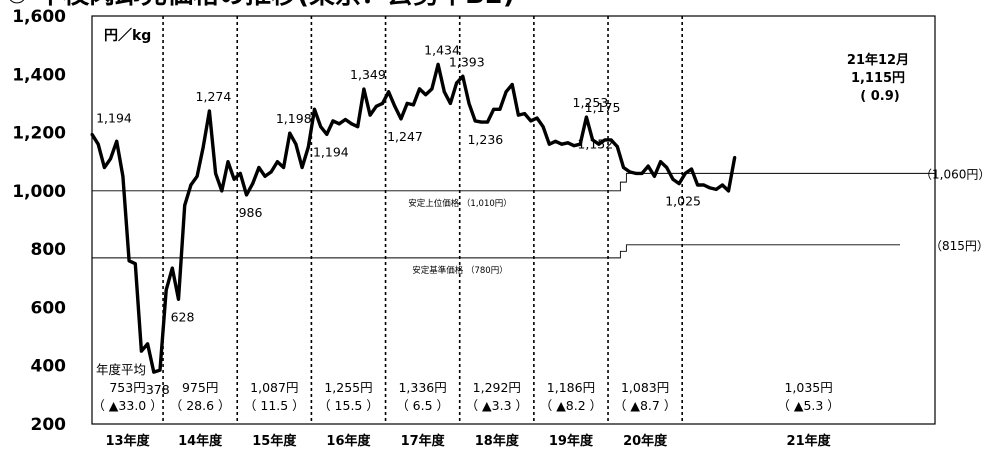 The height and width of the screenshot is (457, 1003). I want to click on data-label: 1,247, so click(405, 136).